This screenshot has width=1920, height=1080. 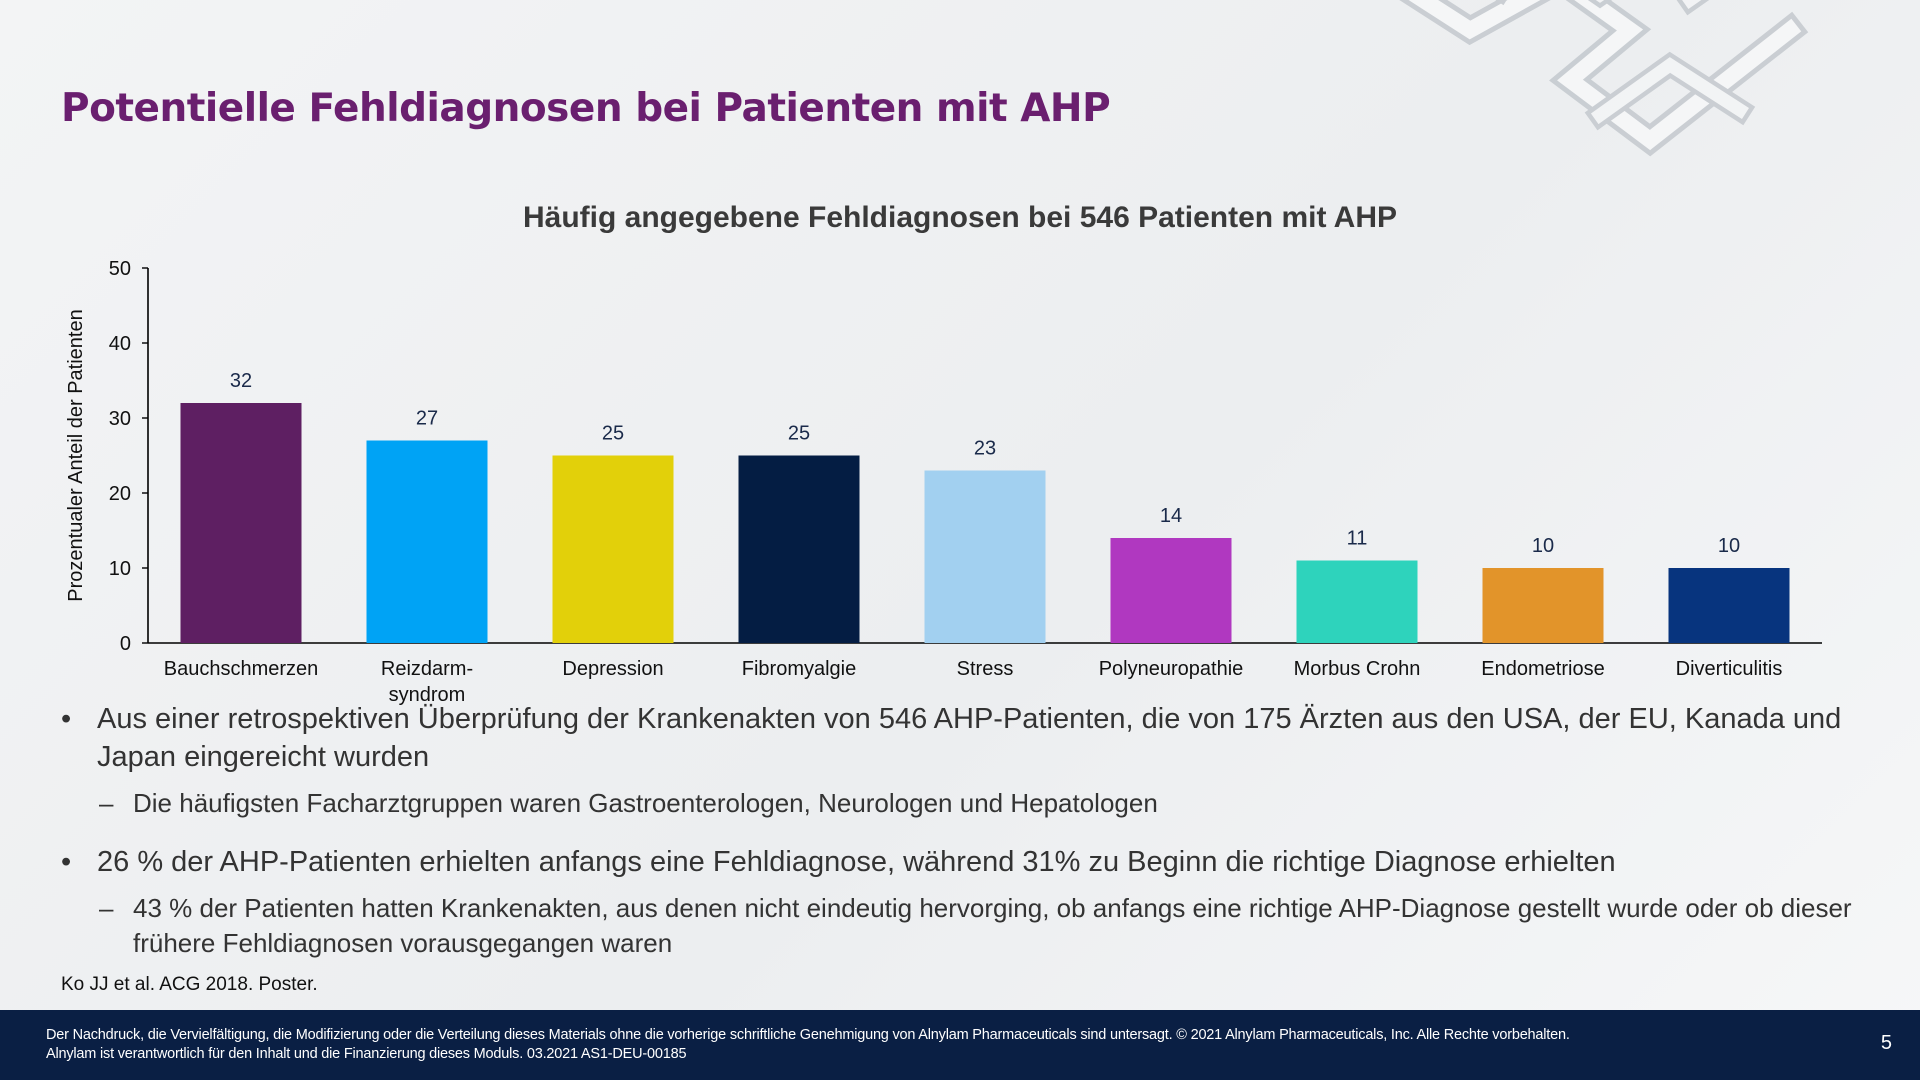 What do you see at coordinates (985, 669) in the screenshot?
I see `x-tick-label: Stress` at bounding box center [985, 669].